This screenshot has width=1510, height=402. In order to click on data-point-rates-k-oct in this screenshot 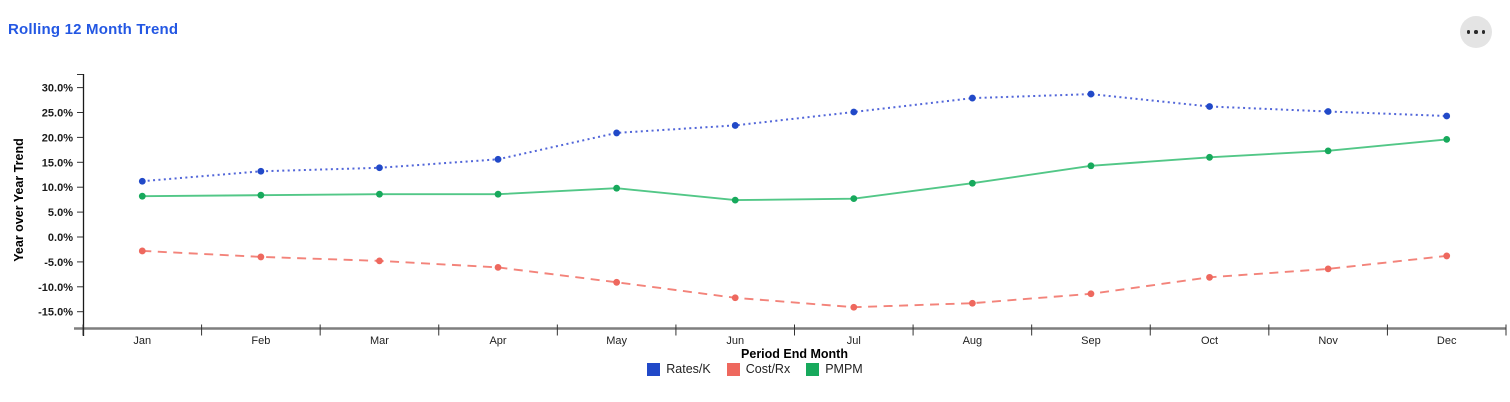, I will do `click(1209, 106)`.